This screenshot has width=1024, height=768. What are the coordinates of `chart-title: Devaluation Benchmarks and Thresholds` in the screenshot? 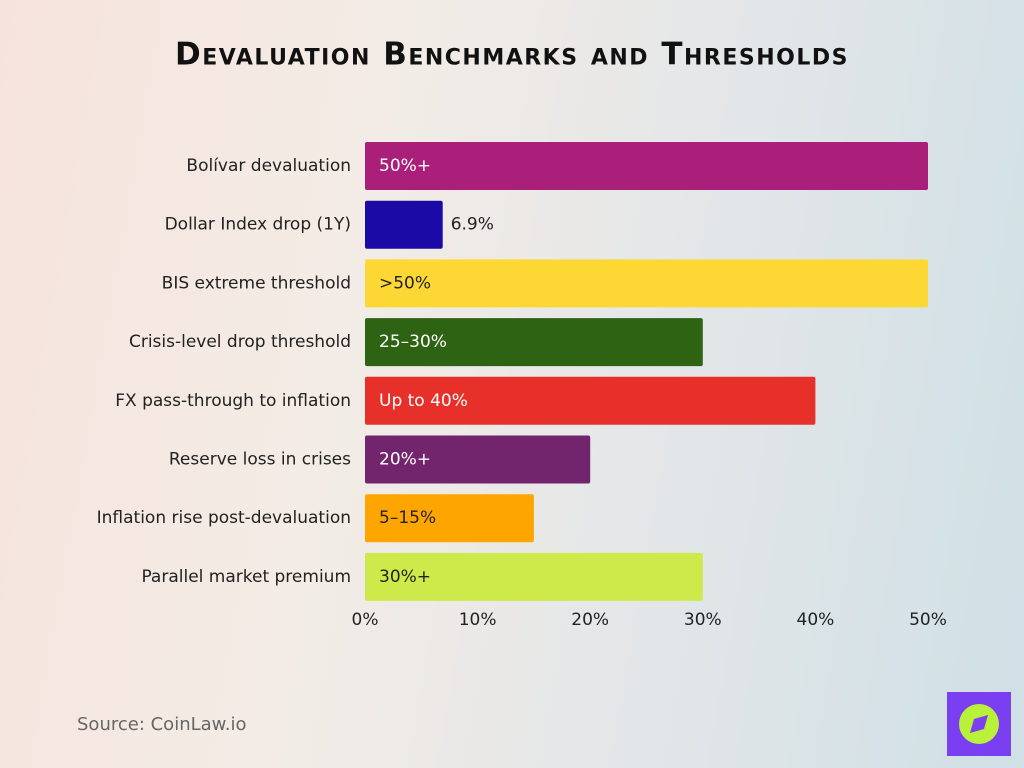 It's located at (512, 55).